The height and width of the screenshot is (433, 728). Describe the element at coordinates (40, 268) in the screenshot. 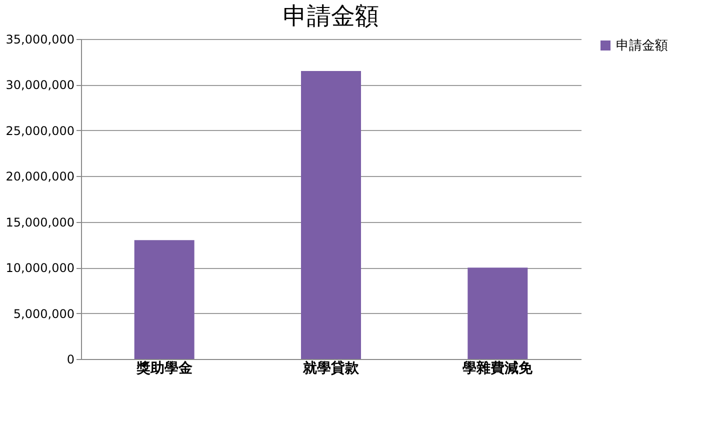

I see `y-tick-label: 10,000,000` at that location.